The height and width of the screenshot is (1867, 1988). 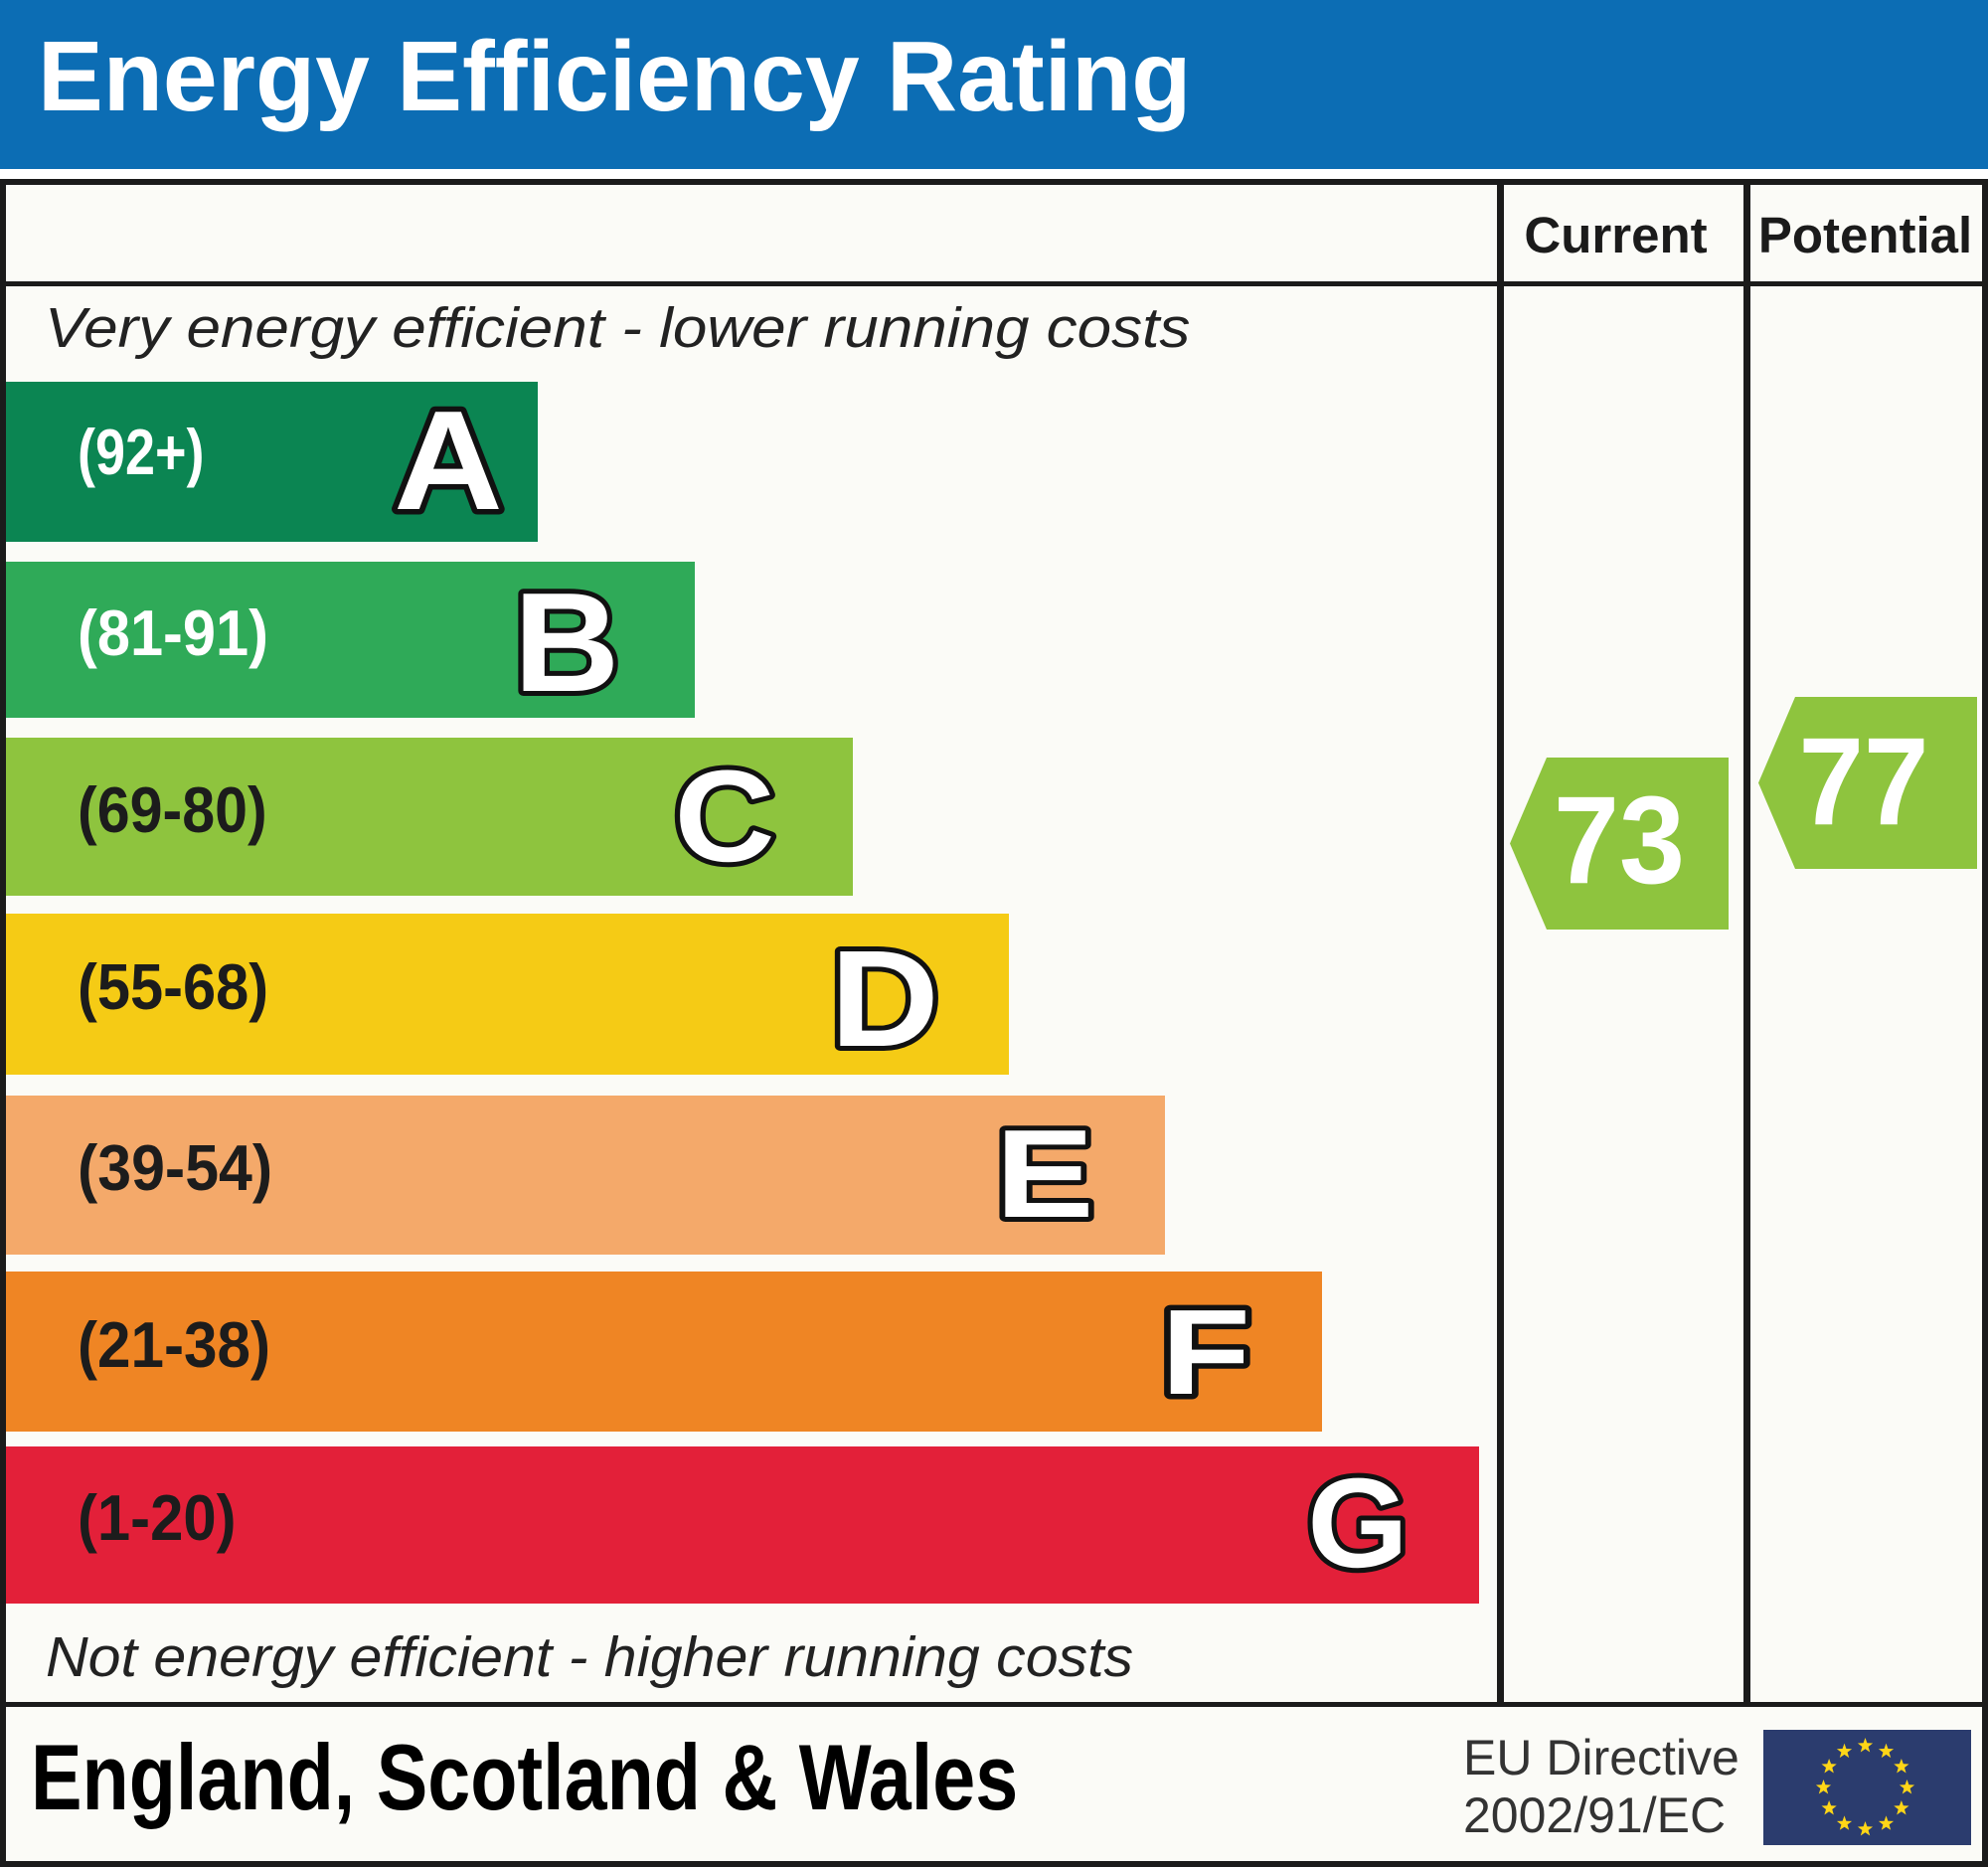 What do you see at coordinates (1357, 1523) in the screenshot?
I see `svg-text: G` at bounding box center [1357, 1523].